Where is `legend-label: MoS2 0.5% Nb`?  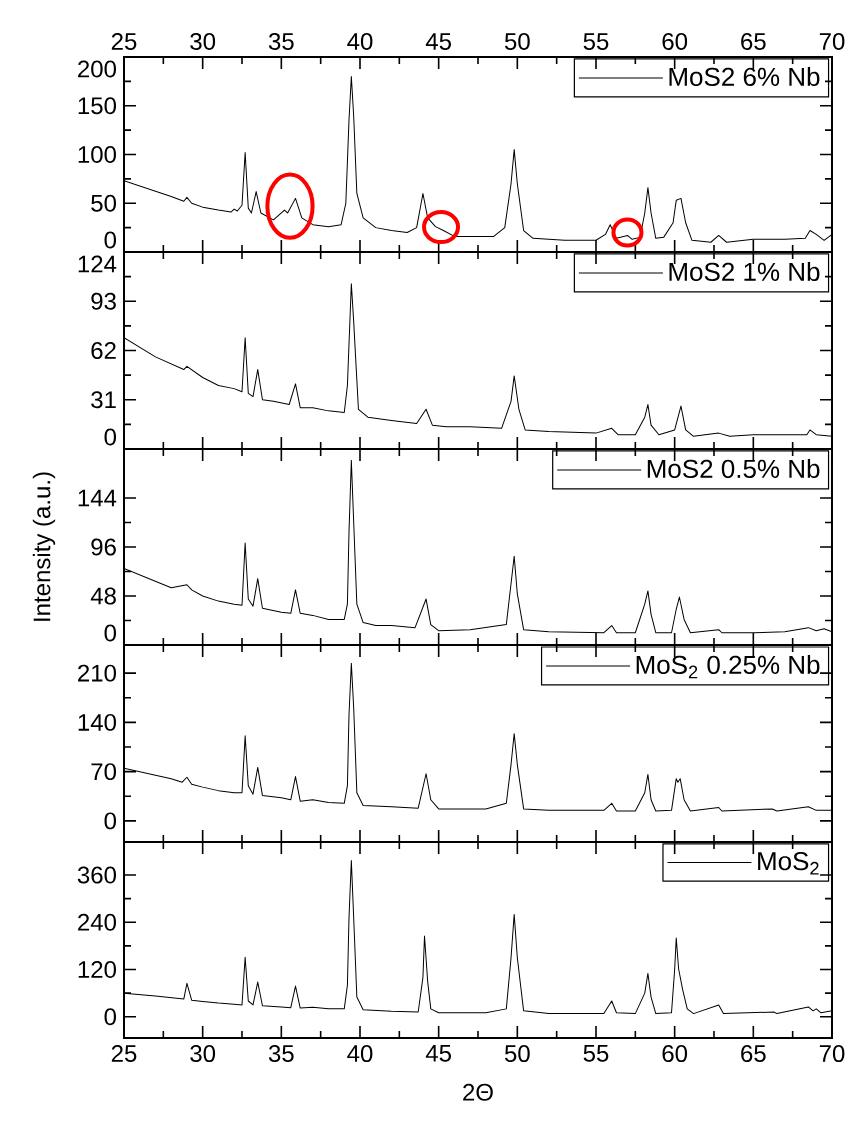 legend-label: MoS2 0.5% Nb is located at coordinates (733, 468).